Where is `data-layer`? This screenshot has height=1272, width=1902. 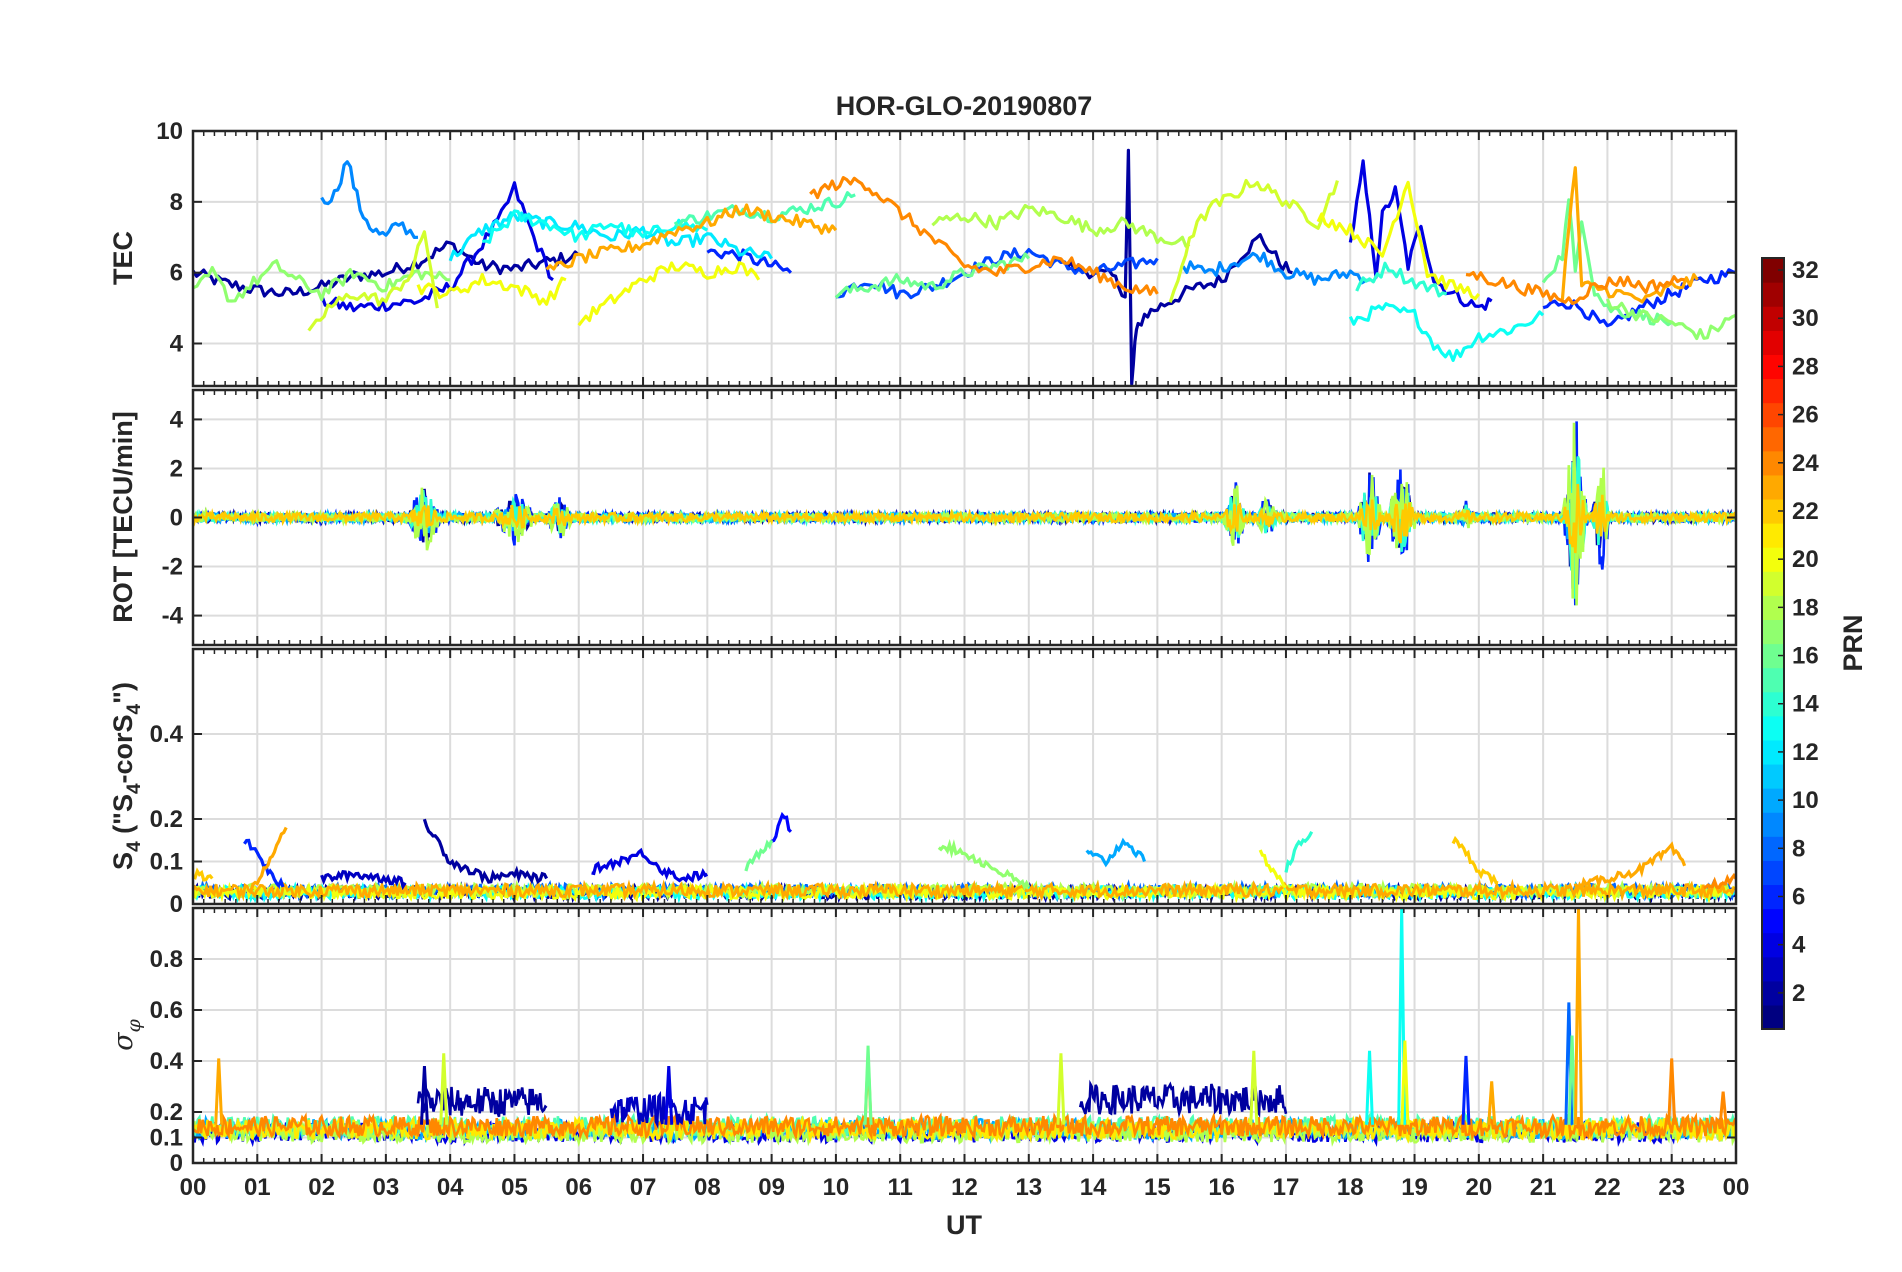
data-layer is located at coordinates (964, 513).